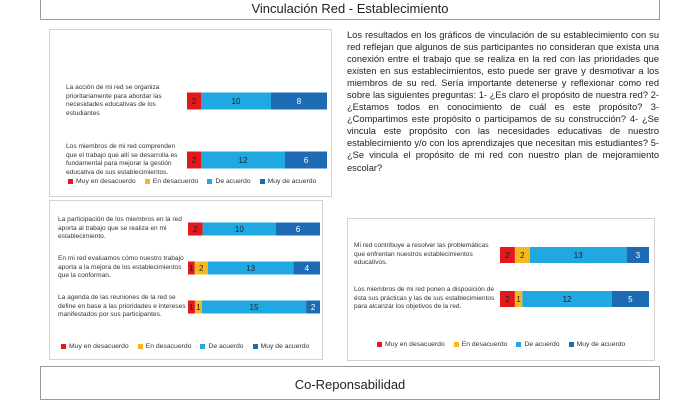 The width and height of the screenshot is (700, 400). I want to click on data-label: 4, so click(307, 268).